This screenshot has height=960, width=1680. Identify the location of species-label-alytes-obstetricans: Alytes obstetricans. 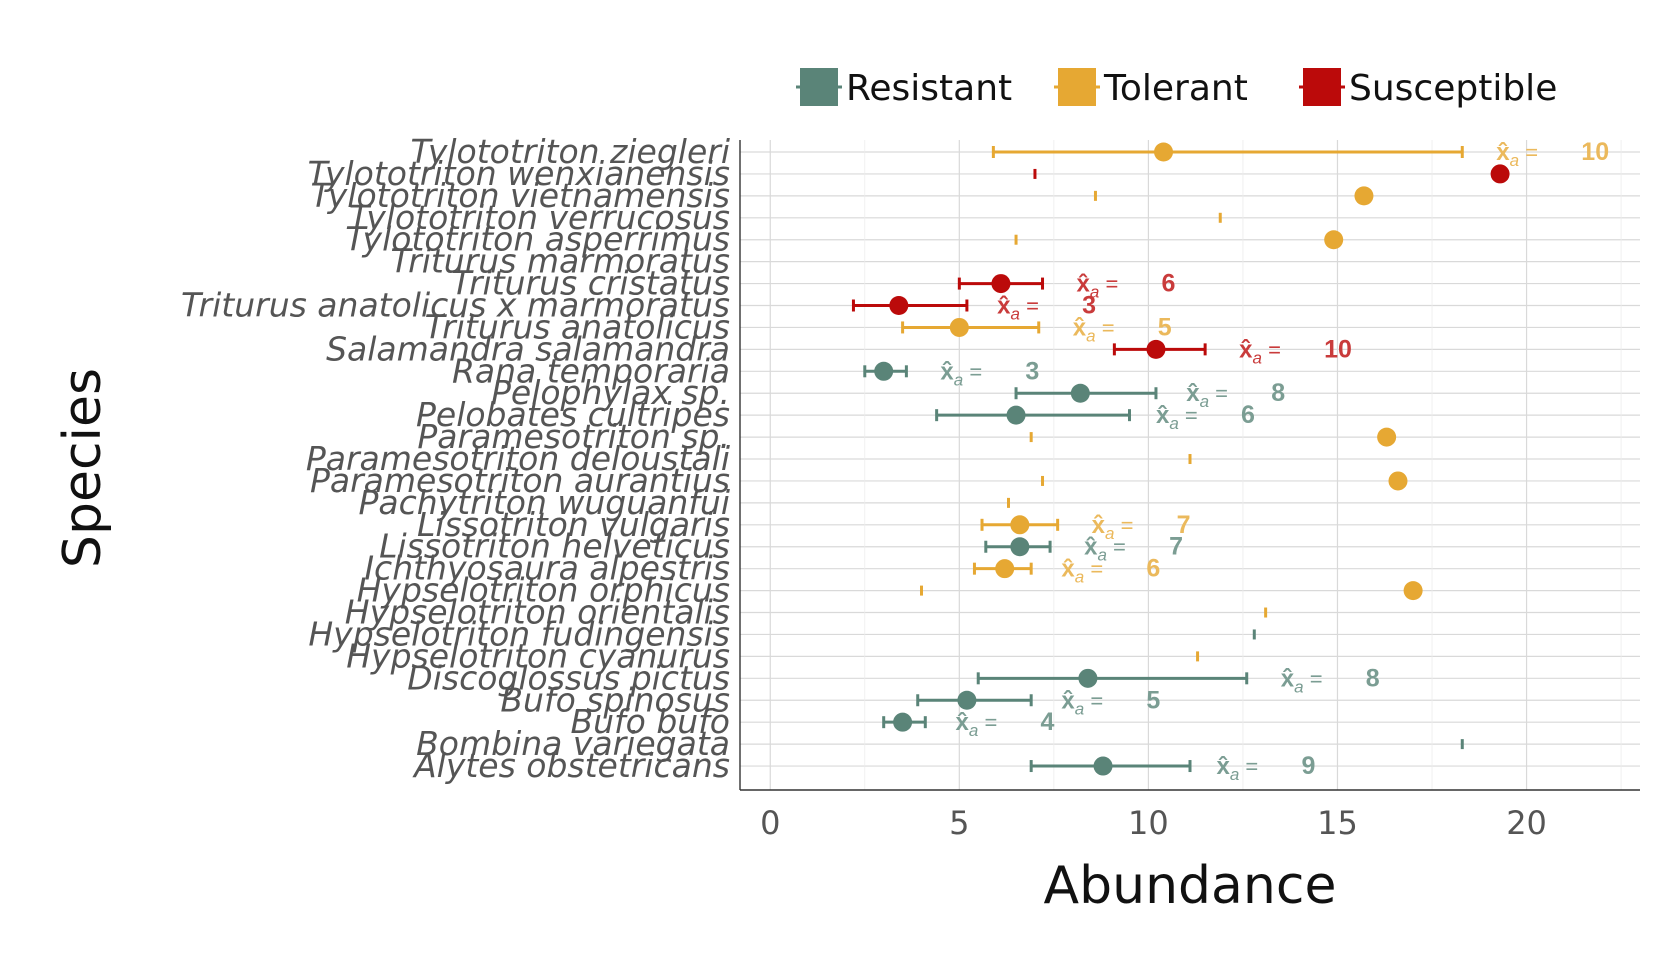
(571, 765).